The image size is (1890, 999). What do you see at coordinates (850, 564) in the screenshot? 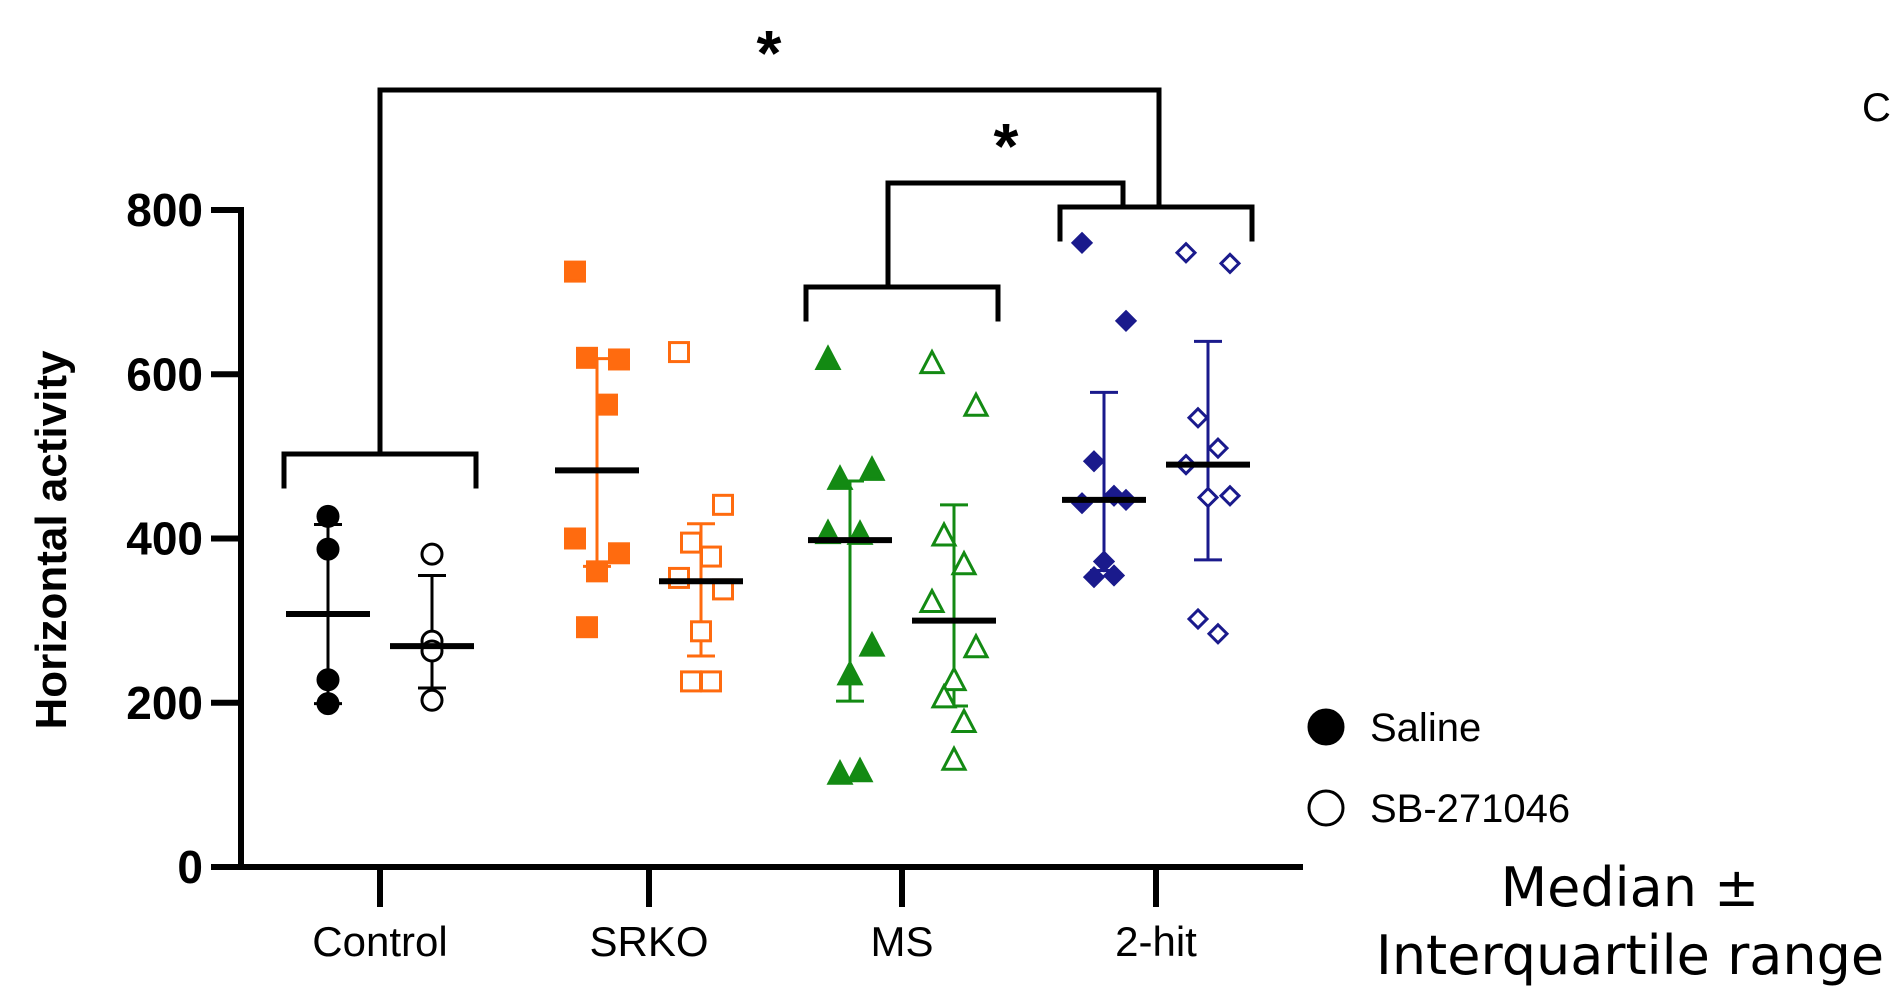
I see `ms-saline-series` at bounding box center [850, 564].